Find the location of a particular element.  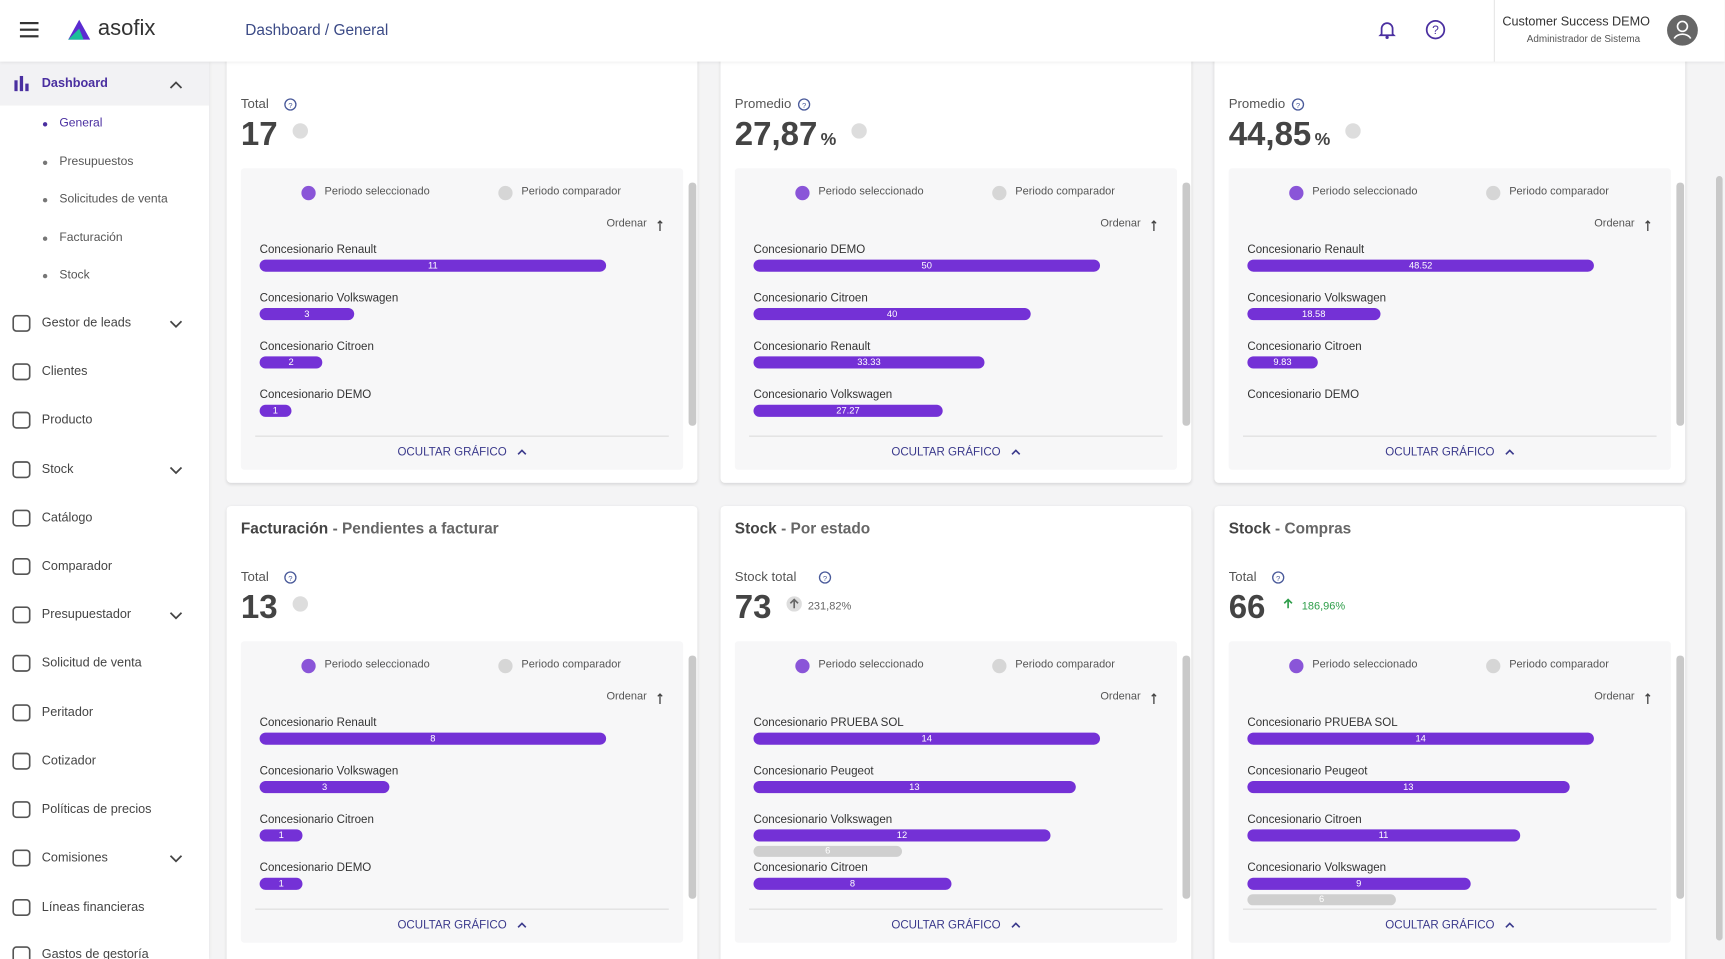

bar-value-label: 8 is located at coordinates (852, 883).